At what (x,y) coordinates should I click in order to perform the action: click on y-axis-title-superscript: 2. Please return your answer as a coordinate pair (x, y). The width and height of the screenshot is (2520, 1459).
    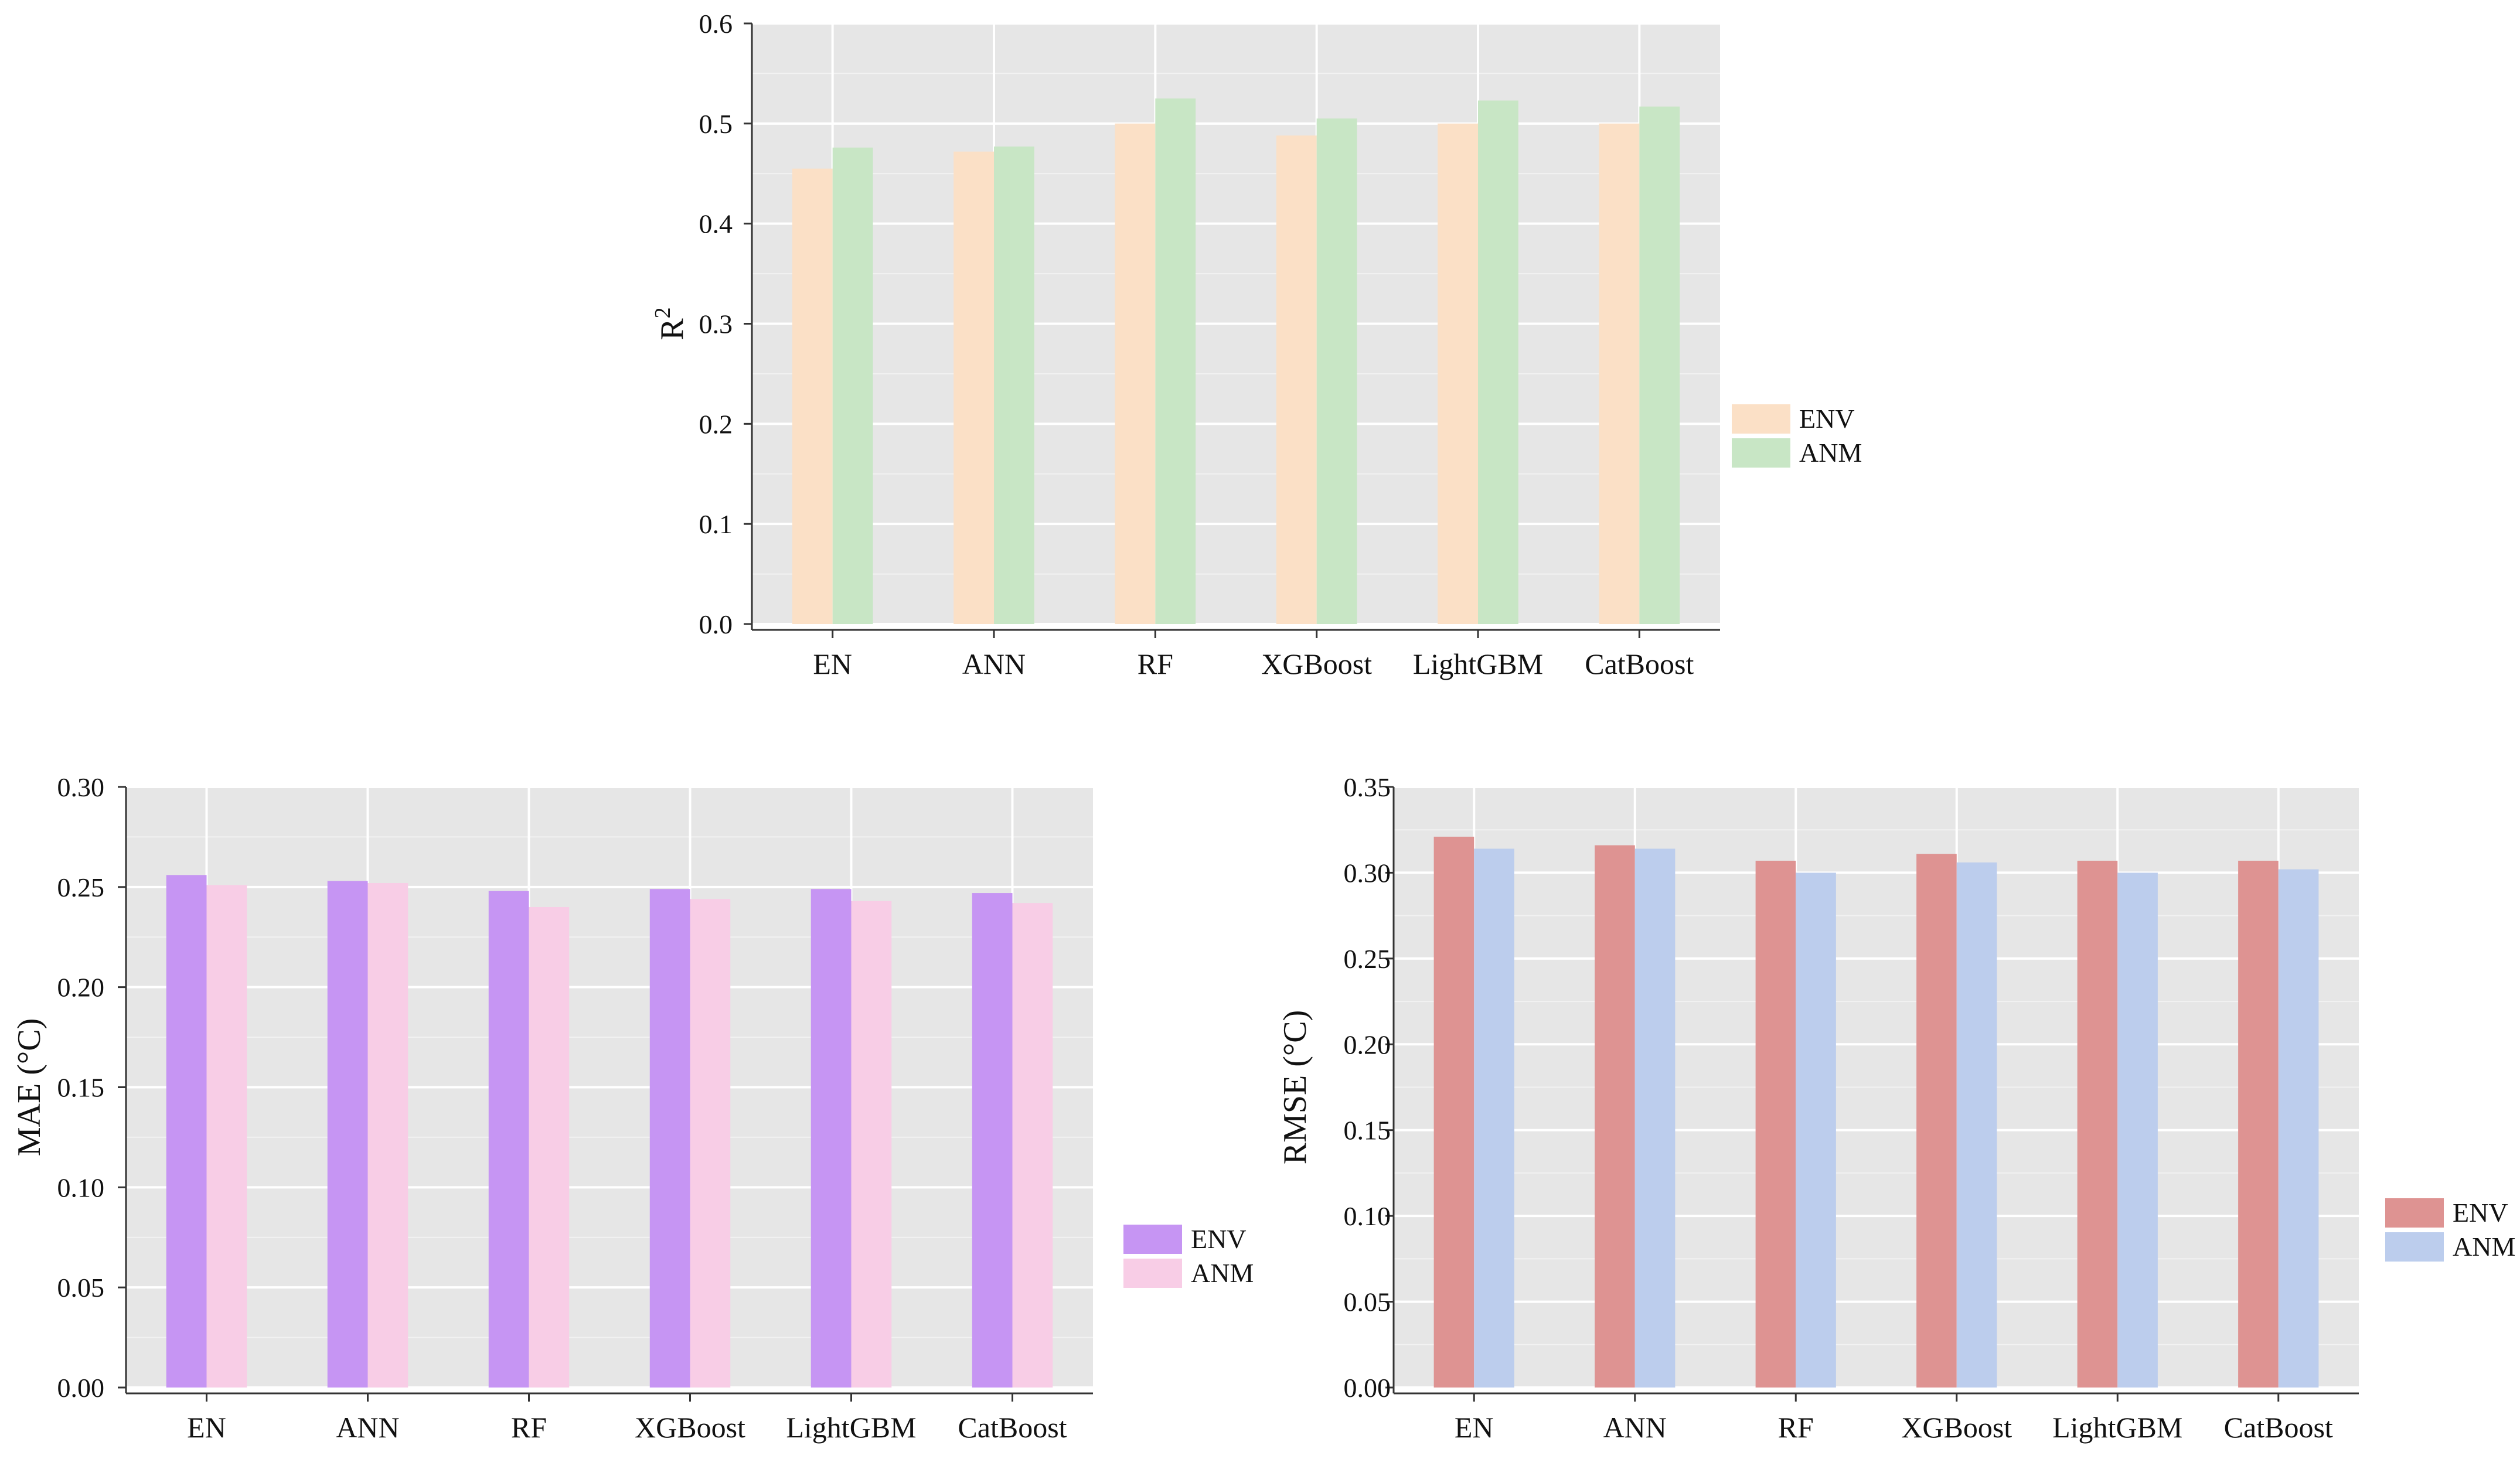
    Looking at the image, I should click on (663, 312).